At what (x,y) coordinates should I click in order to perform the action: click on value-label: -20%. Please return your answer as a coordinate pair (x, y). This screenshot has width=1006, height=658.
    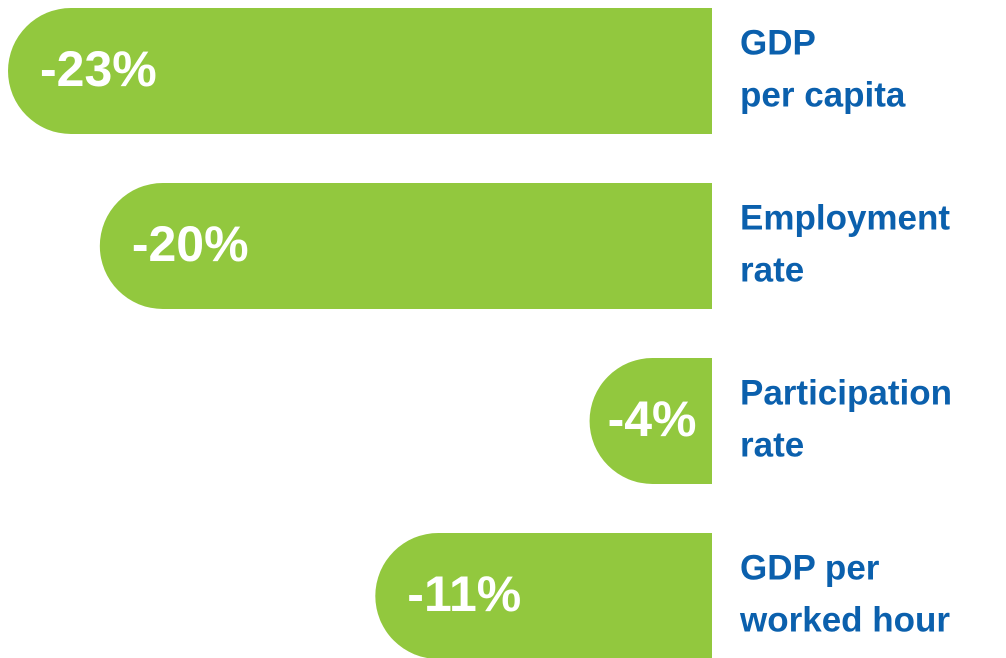
    Looking at the image, I should click on (190, 244).